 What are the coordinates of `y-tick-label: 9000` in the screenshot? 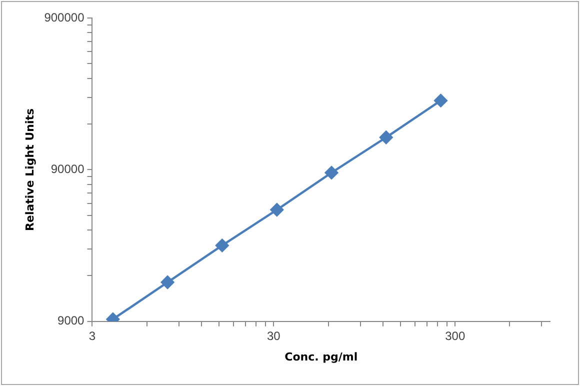 It's located at (71, 321).